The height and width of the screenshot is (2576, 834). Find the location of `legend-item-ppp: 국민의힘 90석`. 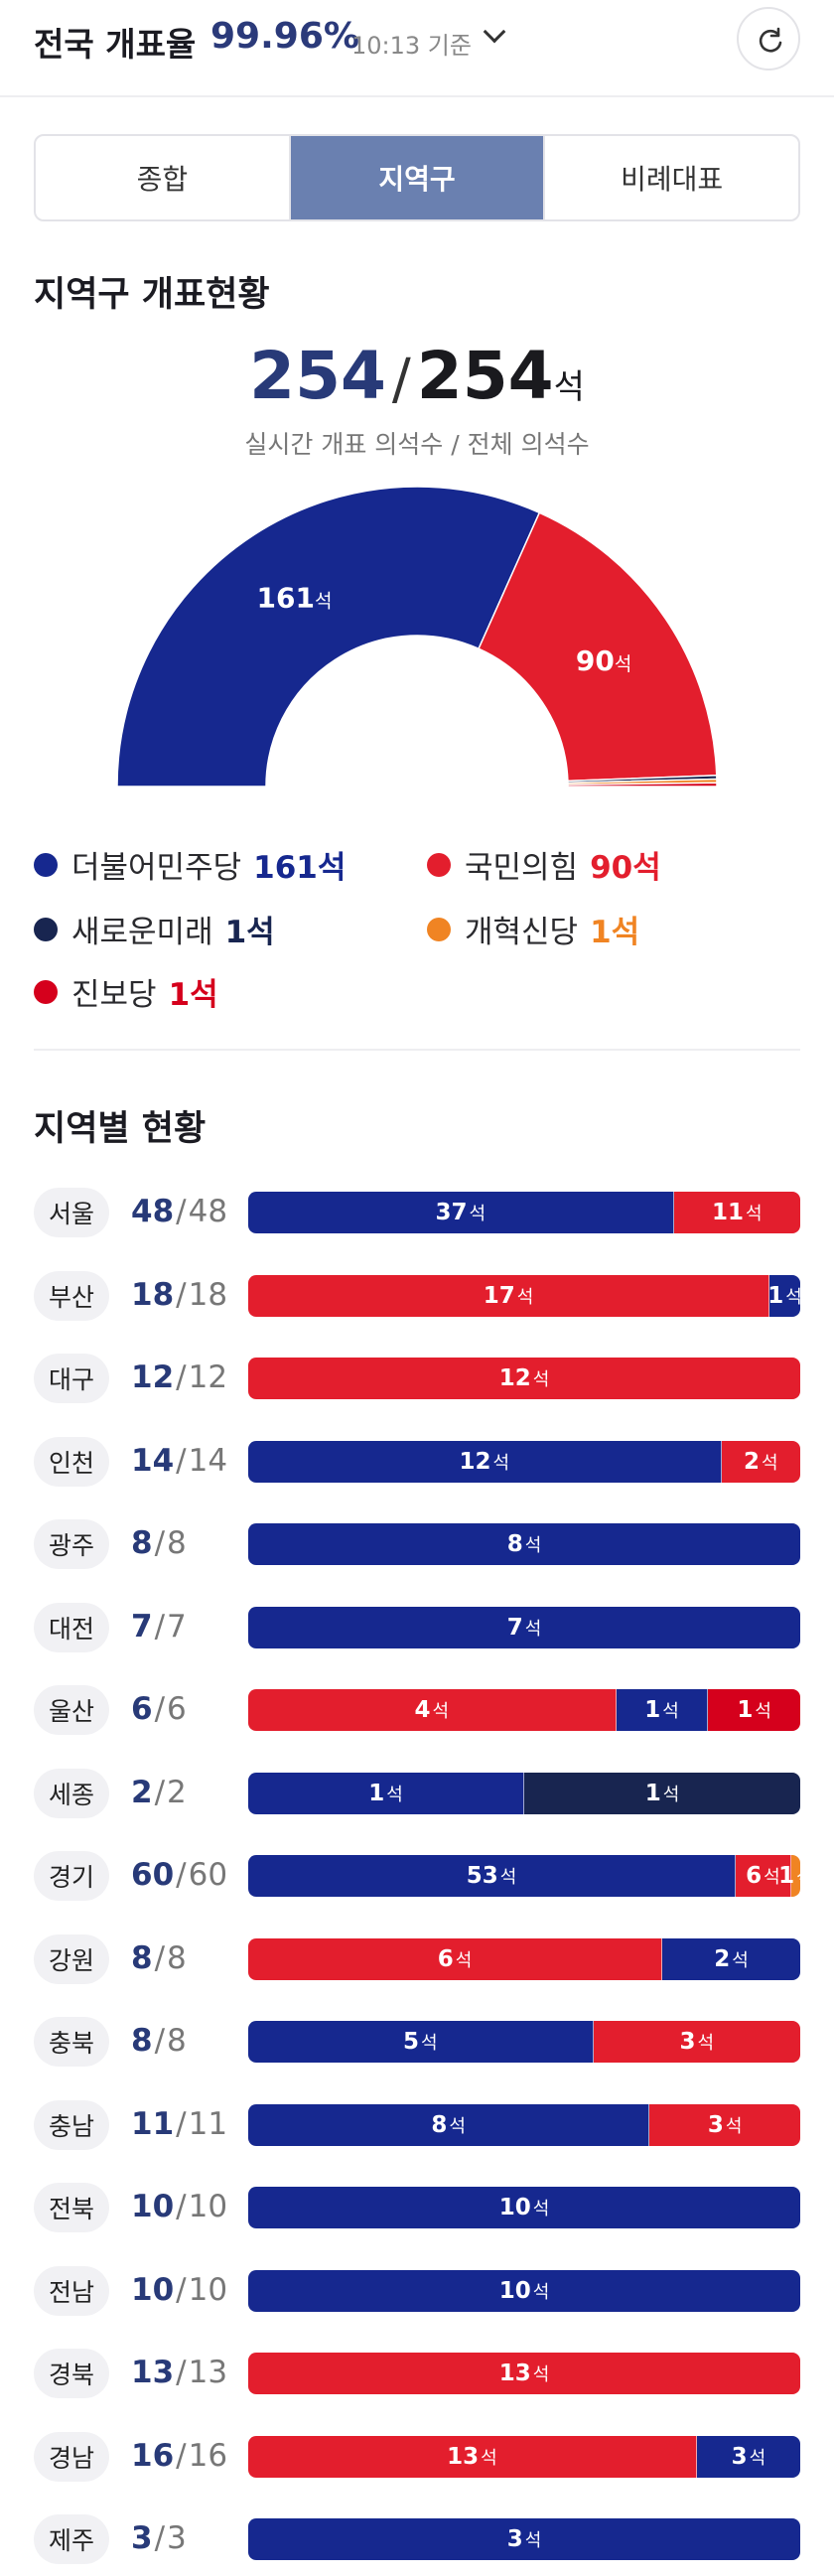

legend-item-ppp: 국민의힘 90석 is located at coordinates (544, 865).